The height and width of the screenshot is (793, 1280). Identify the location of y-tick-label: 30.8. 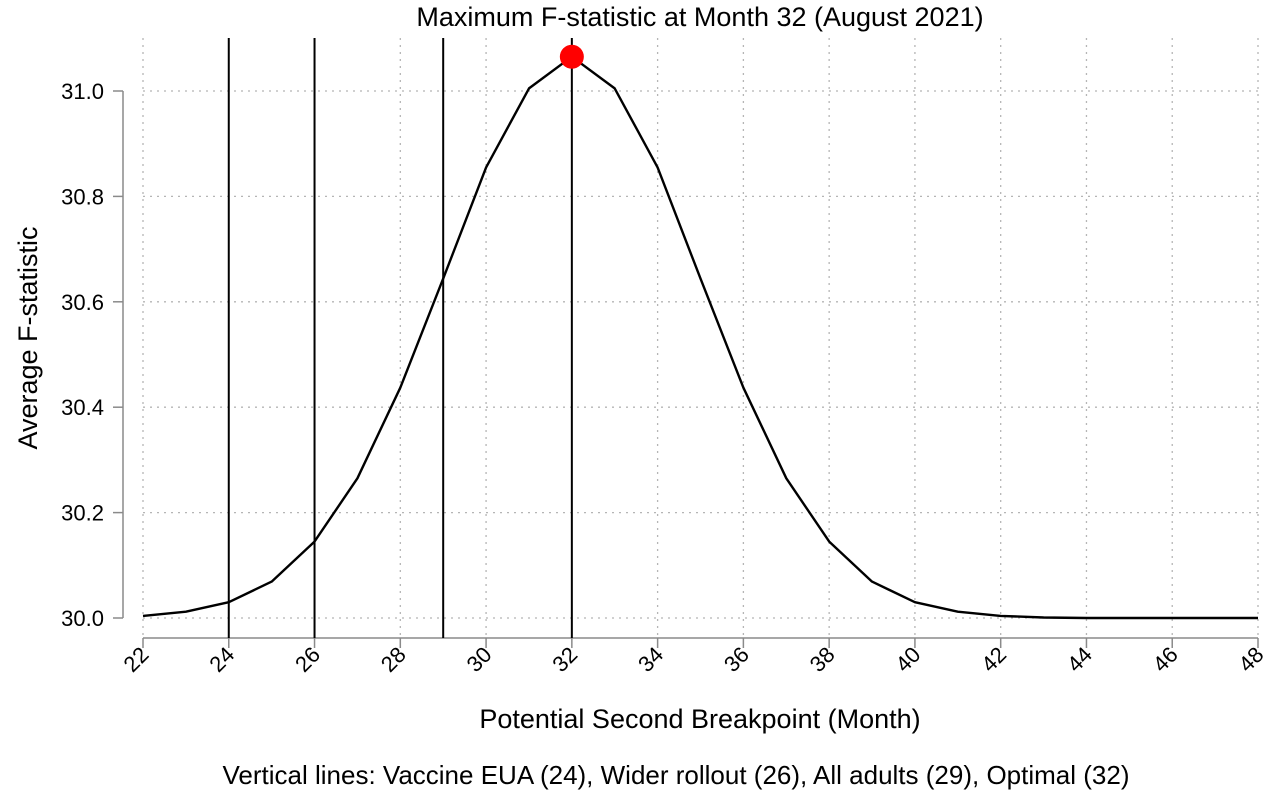
(82, 196).